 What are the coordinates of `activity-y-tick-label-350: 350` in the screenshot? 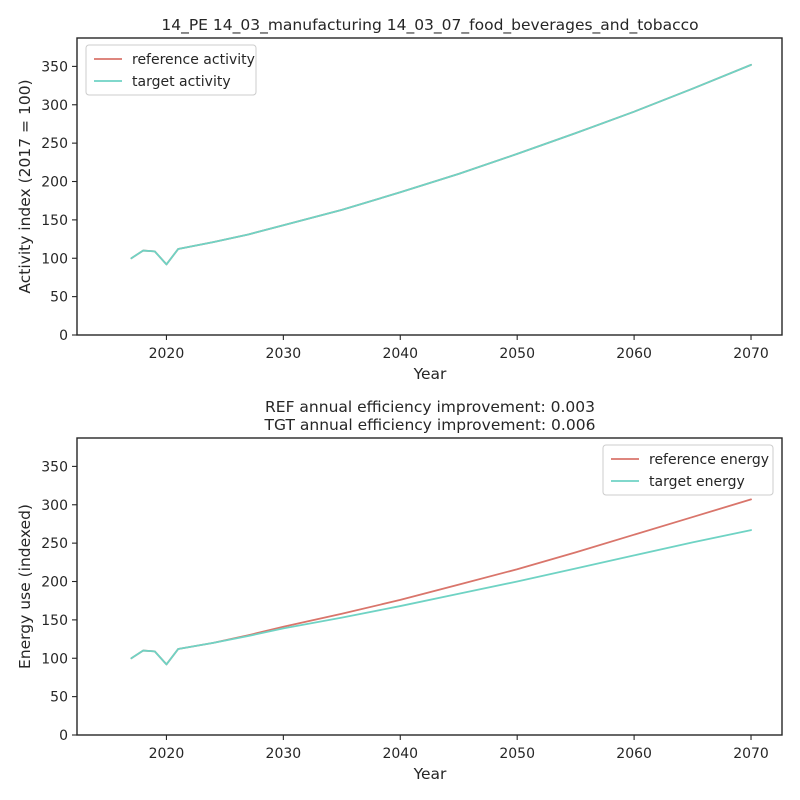 It's located at (54, 67).